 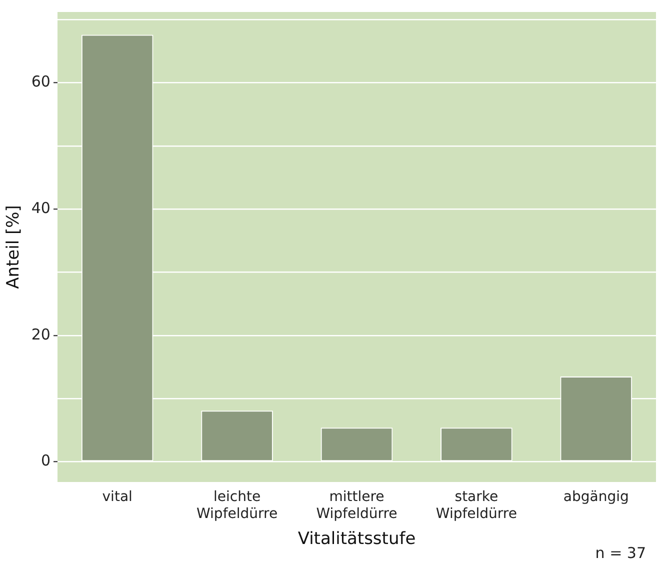 I want to click on y-tick-label: 60, so click(x=40, y=81).